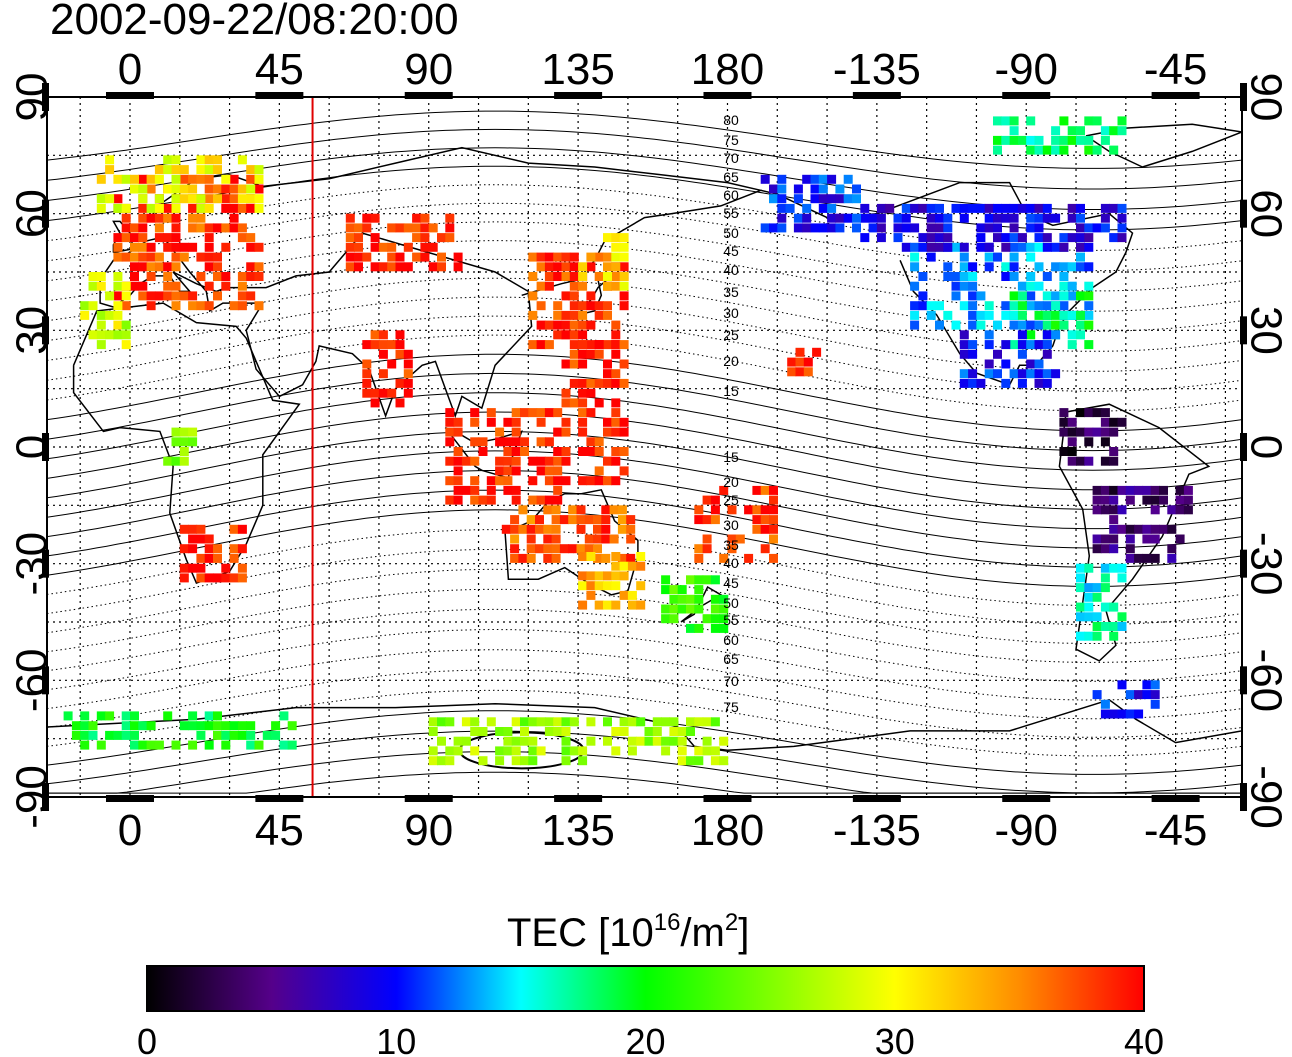 The width and height of the screenshot is (1292, 1057). I want to click on colorbar-tick-label: 10, so click(396, 1039).